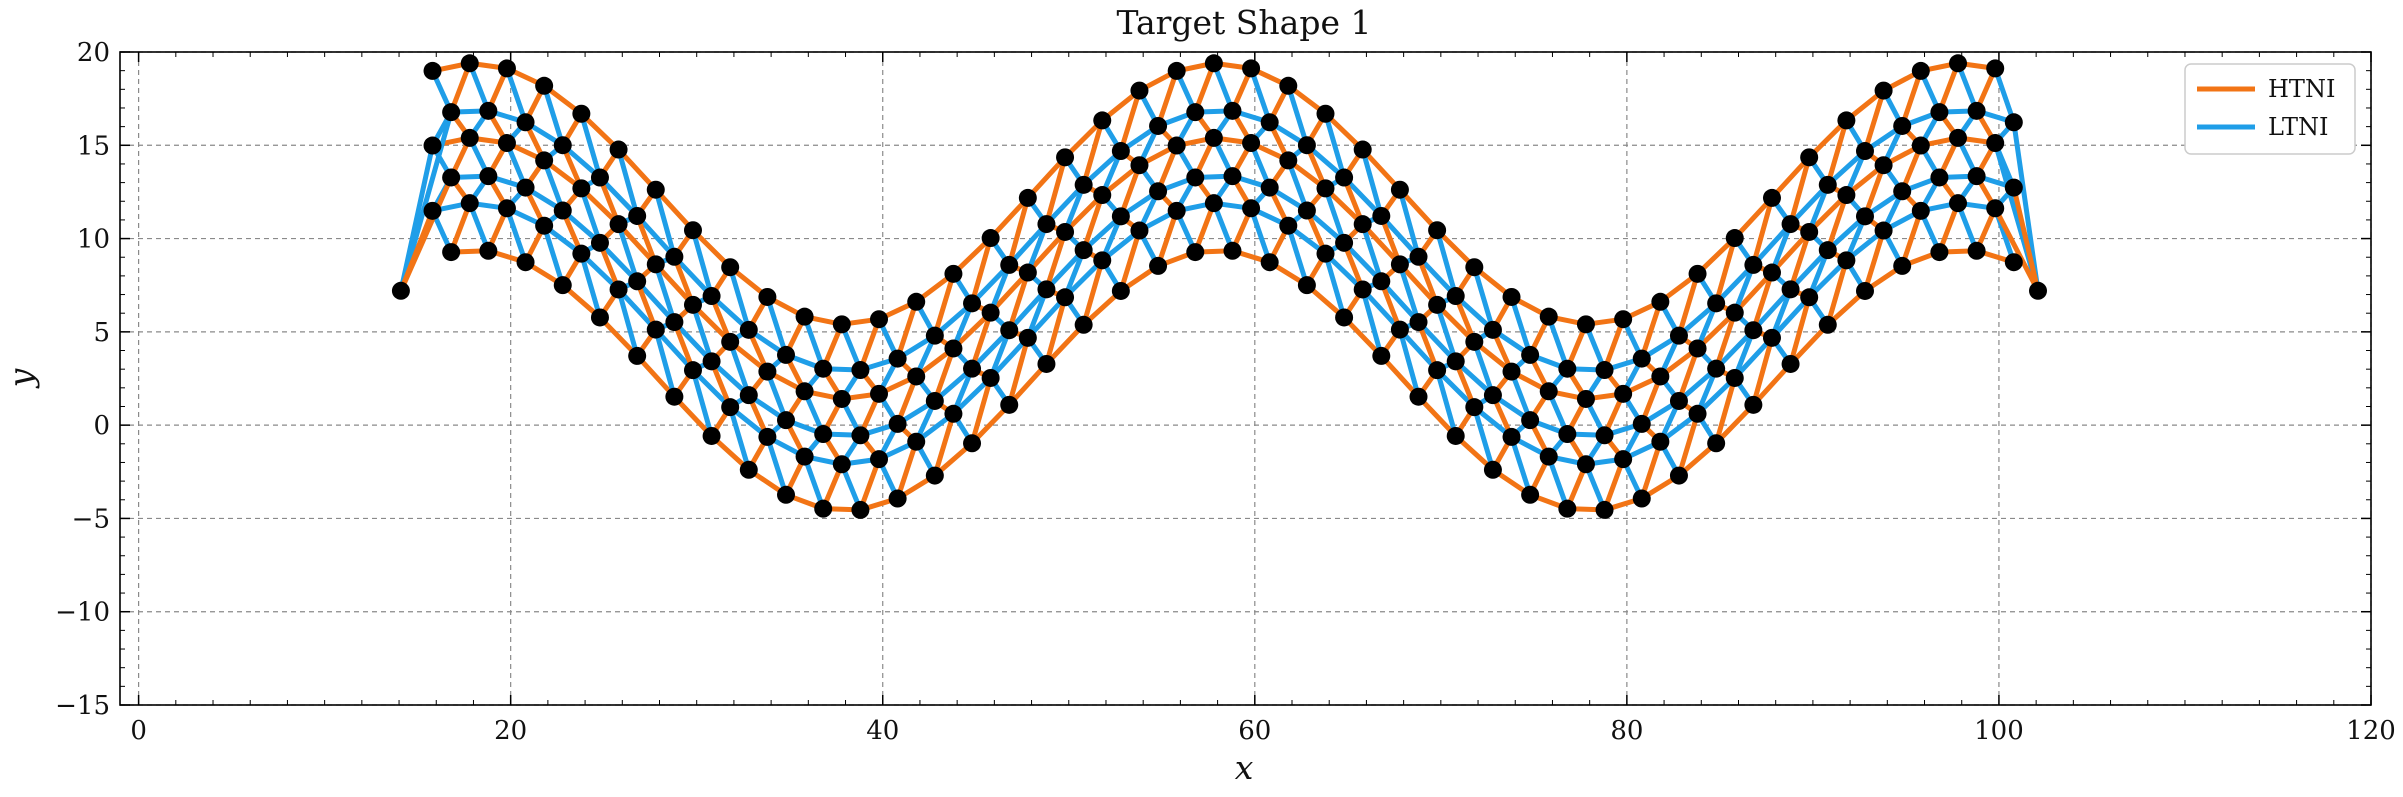 The height and width of the screenshot is (797, 2403). What do you see at coordinates (510, 731) in the screenshot?
I see `x-tick-label: 20` at bounding box center [510, 731].